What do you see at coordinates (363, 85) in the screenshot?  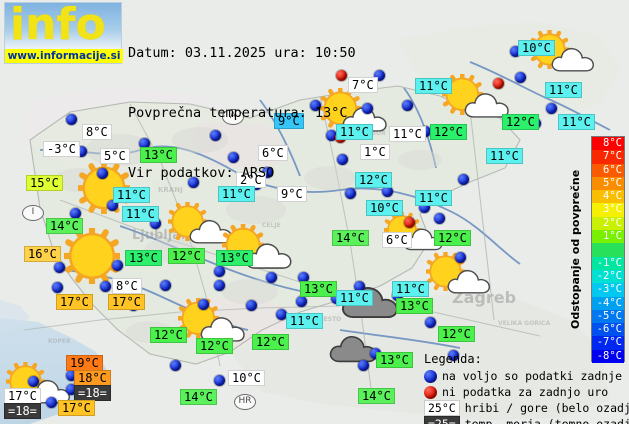 I see `temperature-label: 7°C` at bounding box center [363, 85].